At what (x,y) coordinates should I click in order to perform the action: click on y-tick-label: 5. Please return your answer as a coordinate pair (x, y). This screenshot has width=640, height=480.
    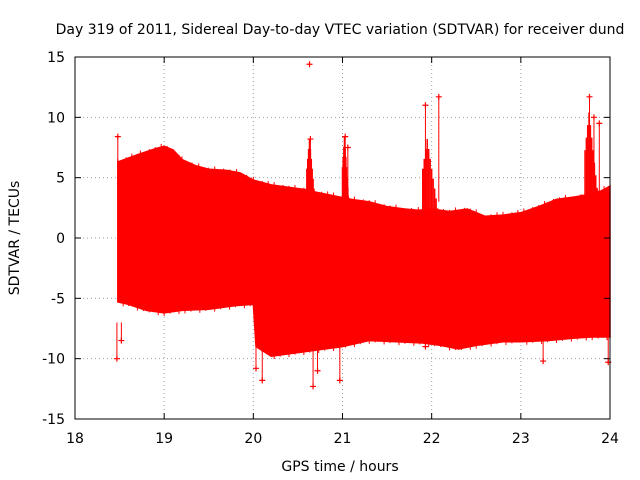
    Looking at the image, I should click on (60, 179).